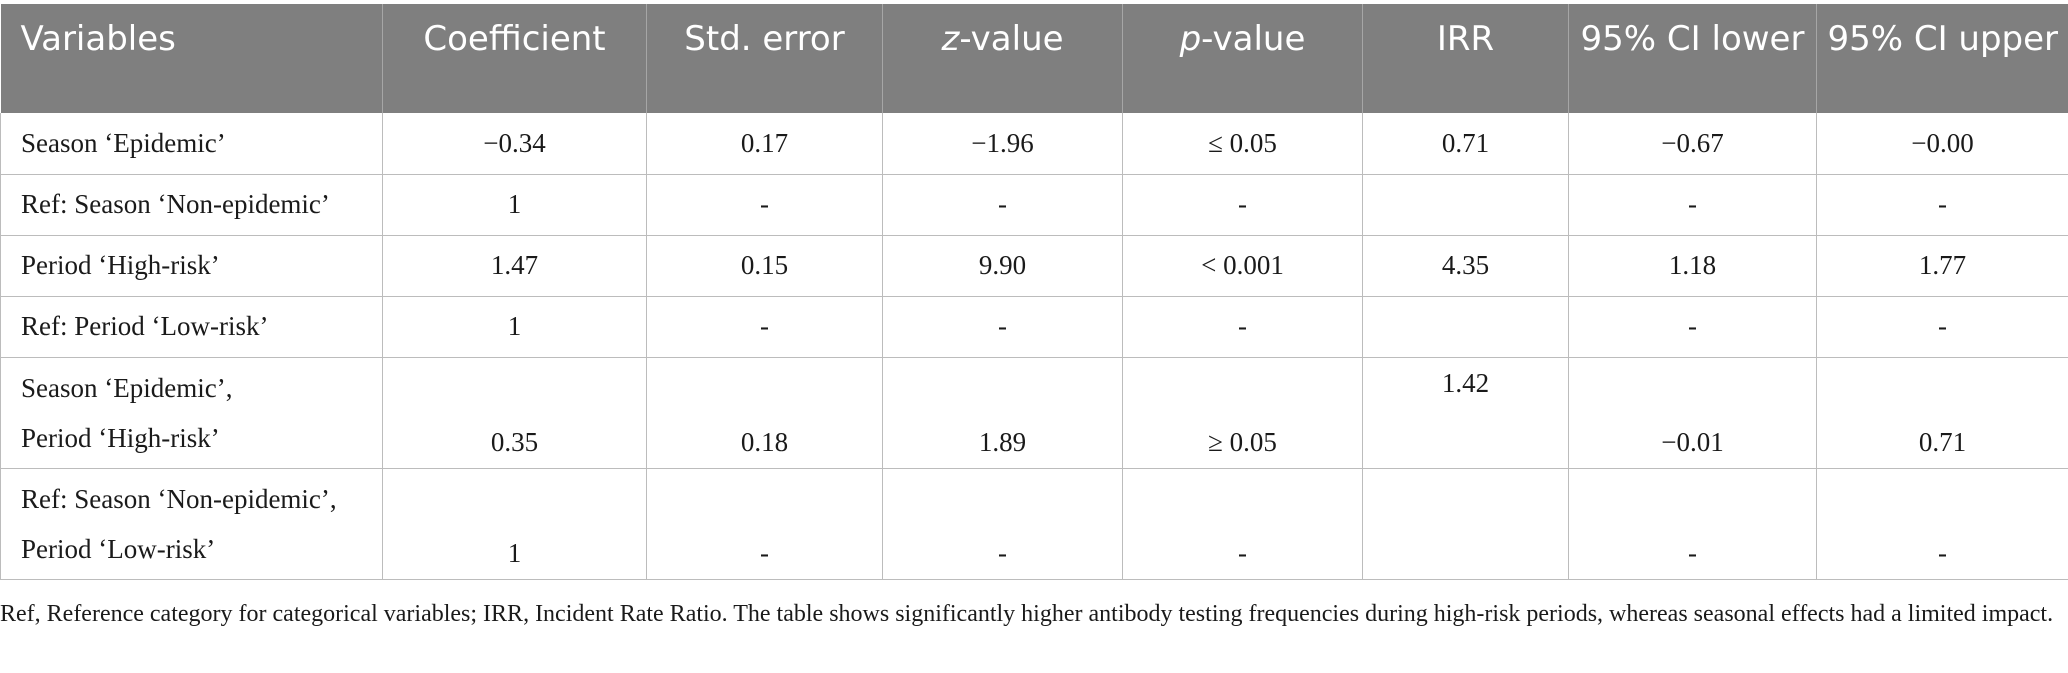  What do you see at coordinates (179, 498) in the screenshot?
I see `row-label-line-1: Ref: Season ‘Non-epidemic’,` at bounding box center [179, 498].